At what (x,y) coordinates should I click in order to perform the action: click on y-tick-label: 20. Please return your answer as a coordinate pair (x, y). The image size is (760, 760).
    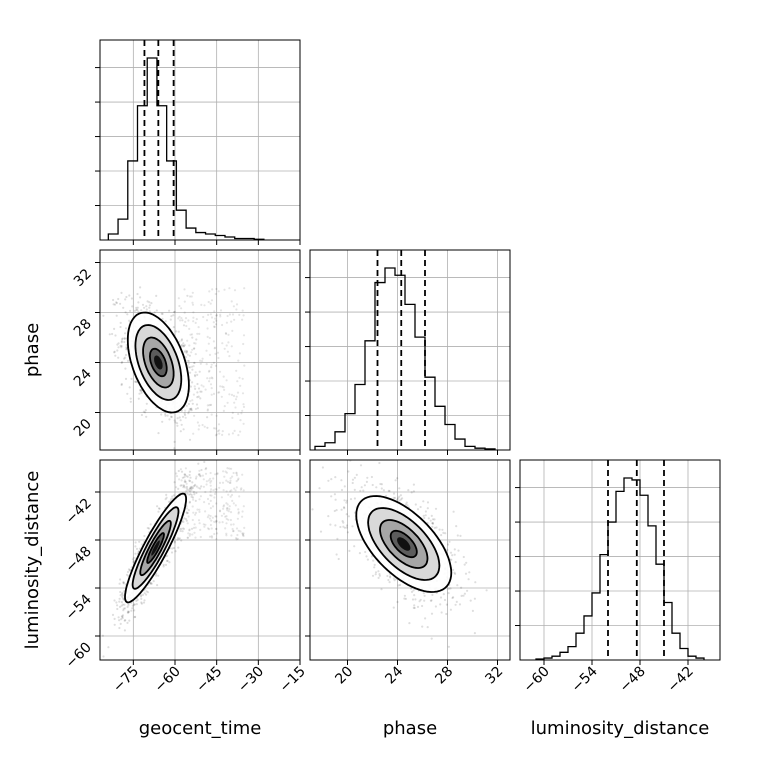
    Looking at the image, I should click on (83, 428).